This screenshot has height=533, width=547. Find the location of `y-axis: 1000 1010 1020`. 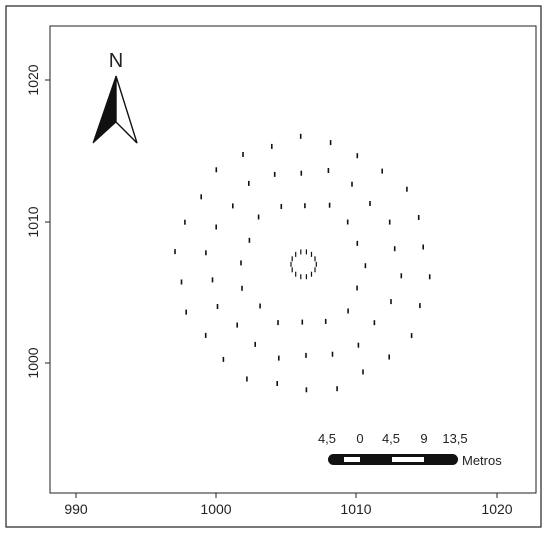

y-axis: 1000 1010 1020 is located at coordinates (37, 221).